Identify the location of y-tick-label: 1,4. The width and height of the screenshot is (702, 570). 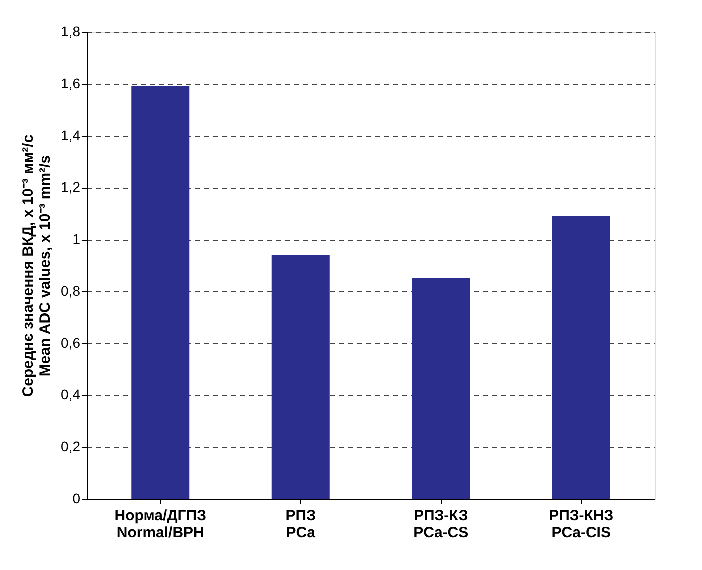
(71, 135).